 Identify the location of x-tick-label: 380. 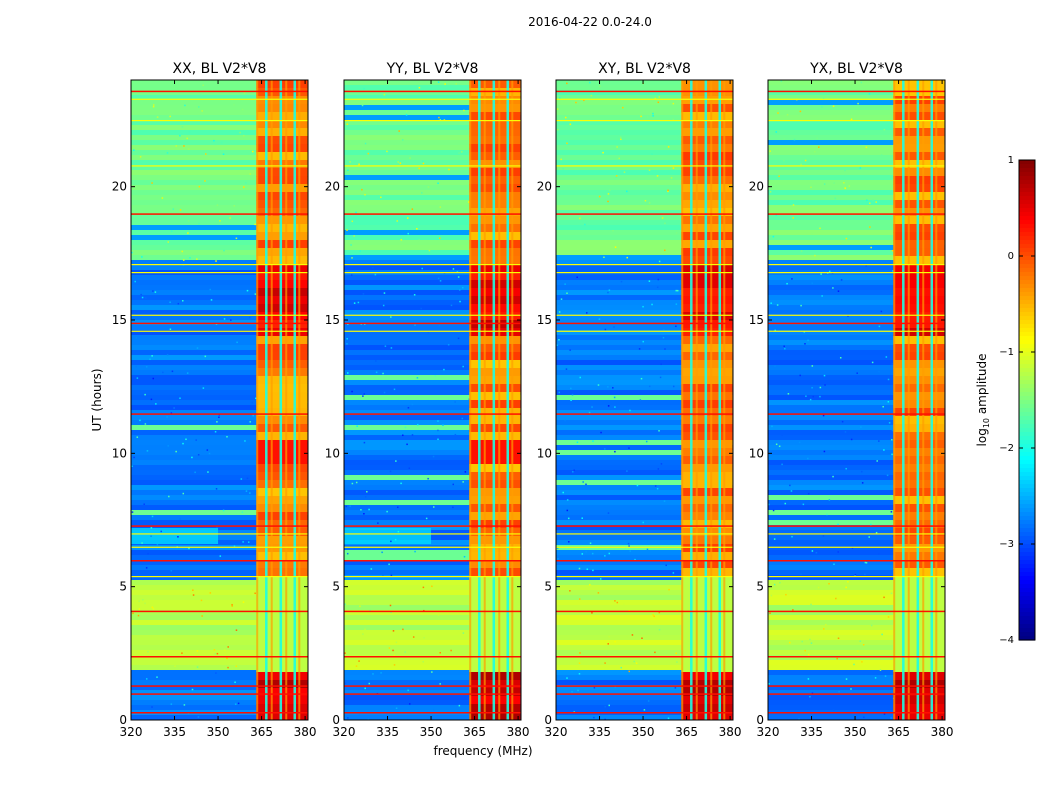
(518, 732).